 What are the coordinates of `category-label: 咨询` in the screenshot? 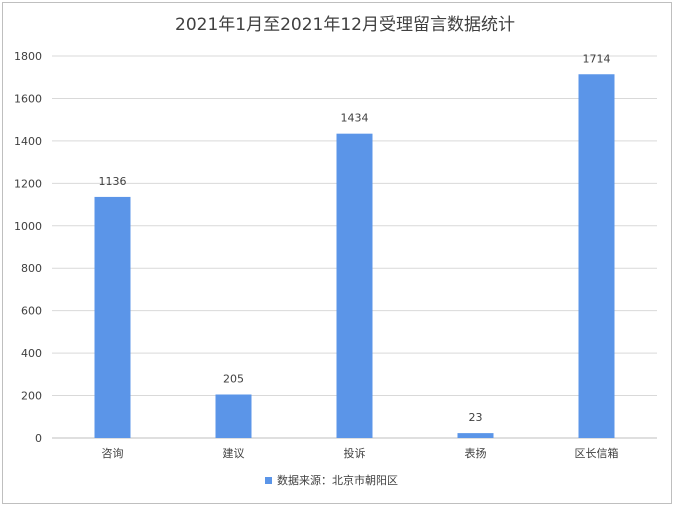 It's located at (113, 453).